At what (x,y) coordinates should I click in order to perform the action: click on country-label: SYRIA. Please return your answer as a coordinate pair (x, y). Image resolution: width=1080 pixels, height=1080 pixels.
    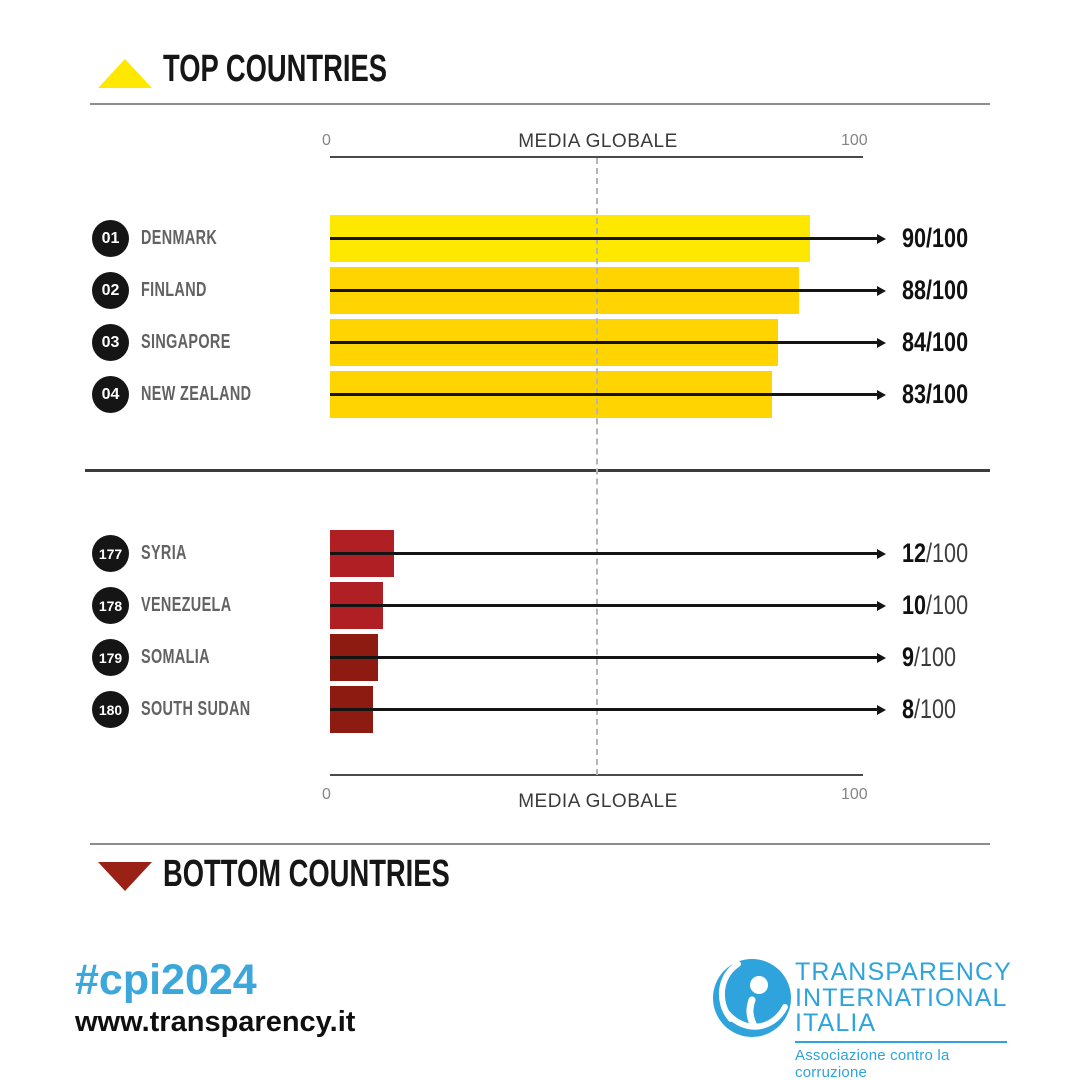
    Looking at the image, I should click on (164, 553).